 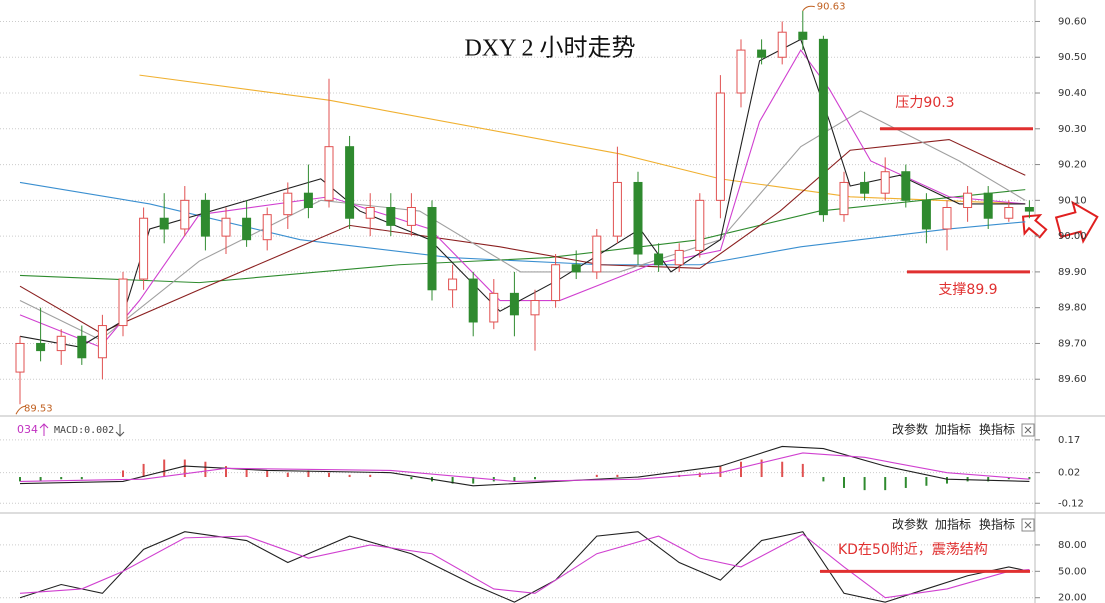 What do you see at coordinates (1072, 129) in the screenshot?
I see `y-tick-label: 90.30` at bounding box center [1072, 129].